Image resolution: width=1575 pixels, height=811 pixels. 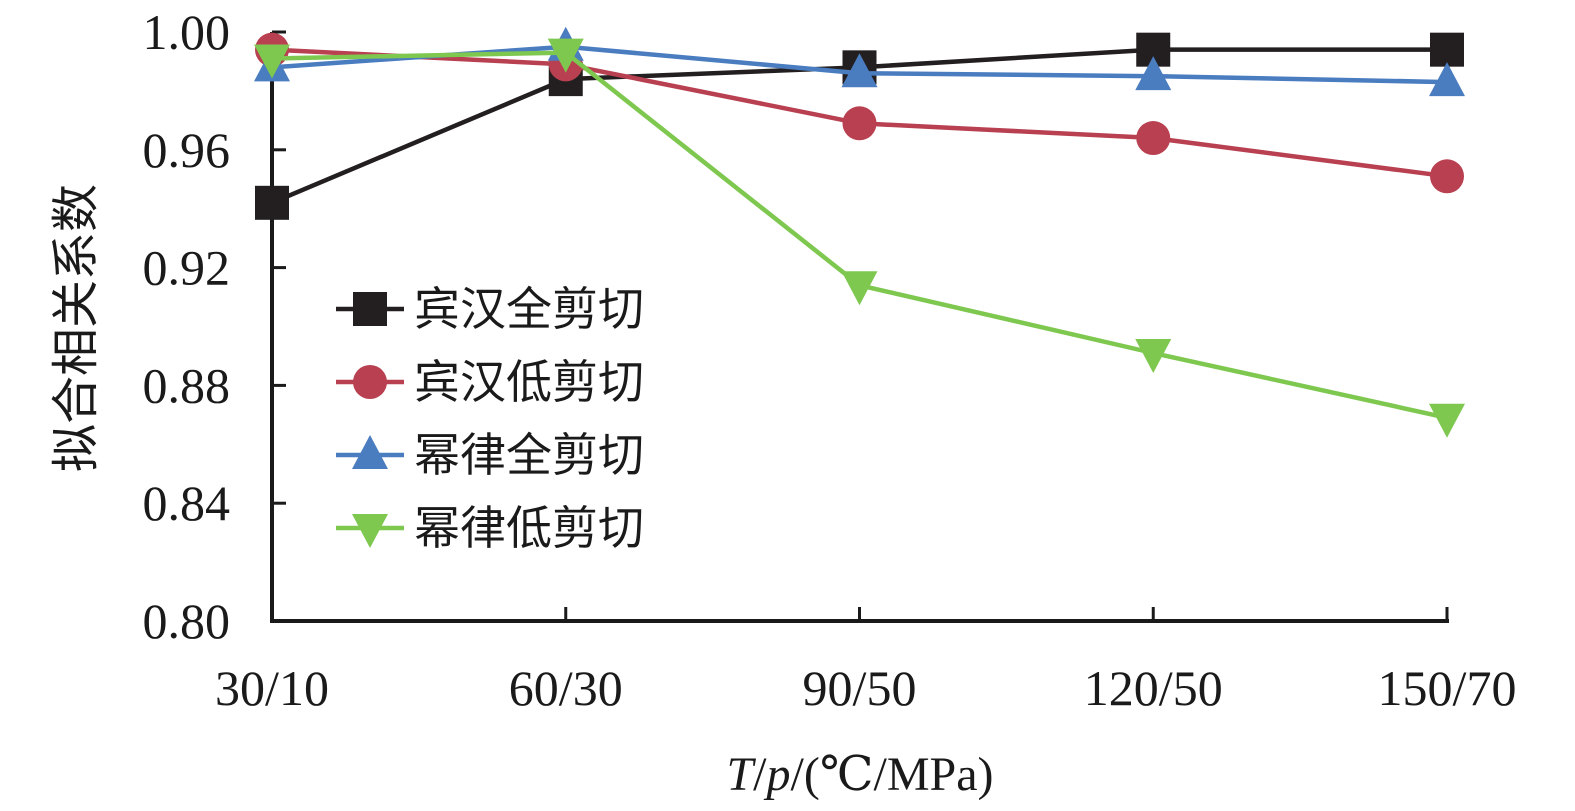 I want to click on y-axis-title: 拟合相关系数, so click(x=76, y=328).